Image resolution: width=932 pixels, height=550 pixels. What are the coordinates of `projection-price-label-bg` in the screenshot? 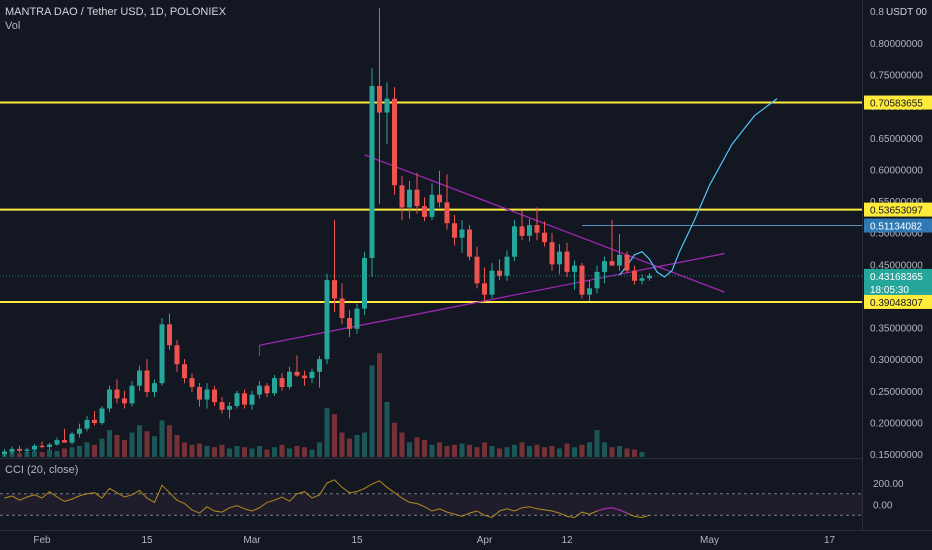 It's located at (898, 225).